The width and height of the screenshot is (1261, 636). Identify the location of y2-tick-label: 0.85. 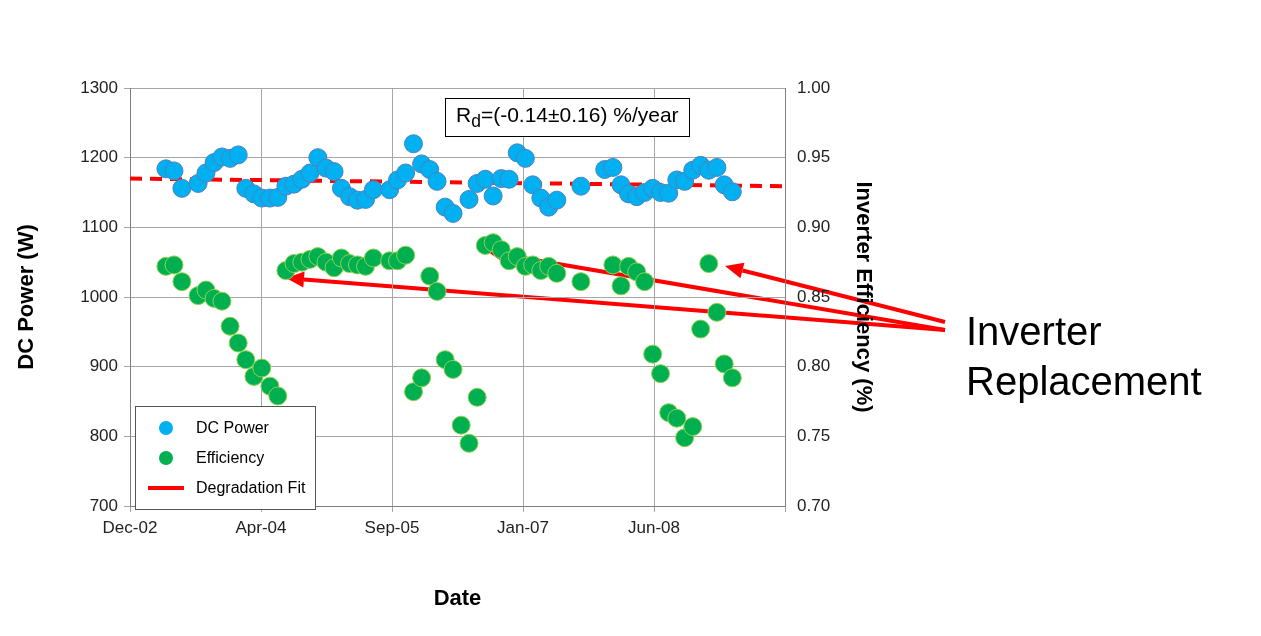
(814, 296).